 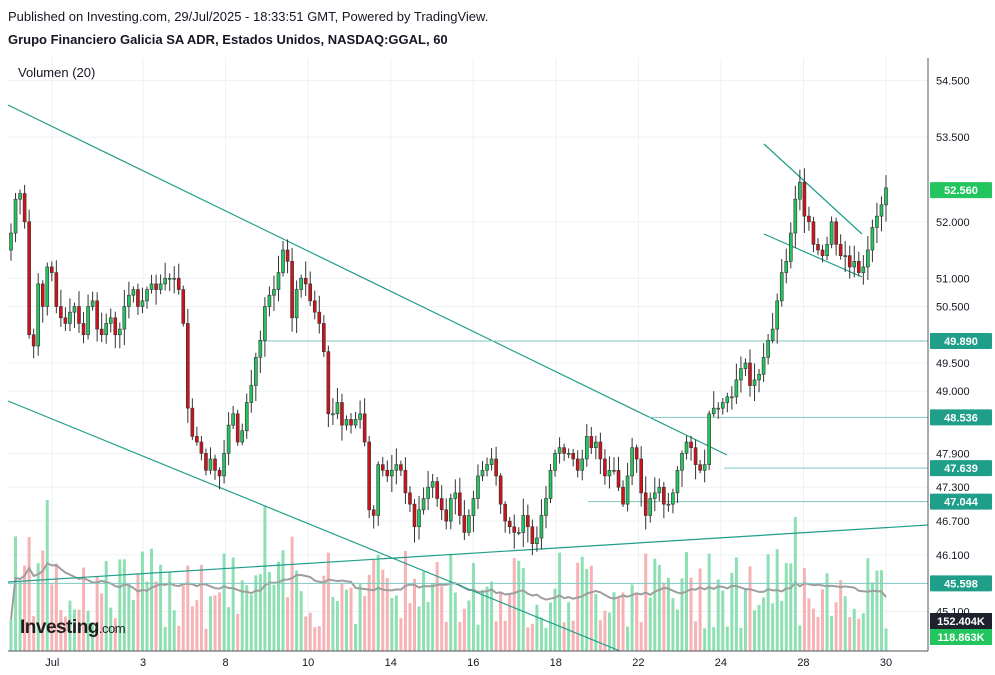 What do you see at coordinates (803, 663) in the screenshot?
I see `x-tick-label: 28` at bounding box center [803, 663].